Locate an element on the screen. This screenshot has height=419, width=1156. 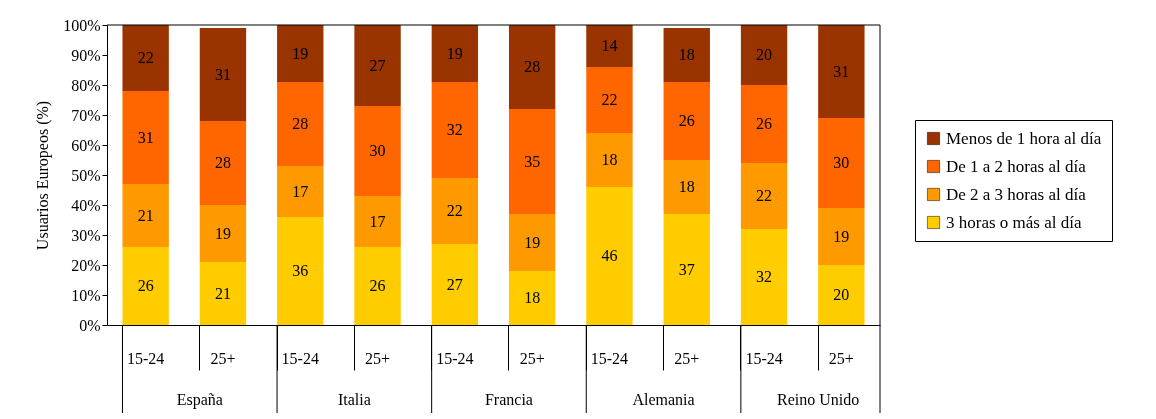
data-label: 14 is located at coordinates (609, 45).